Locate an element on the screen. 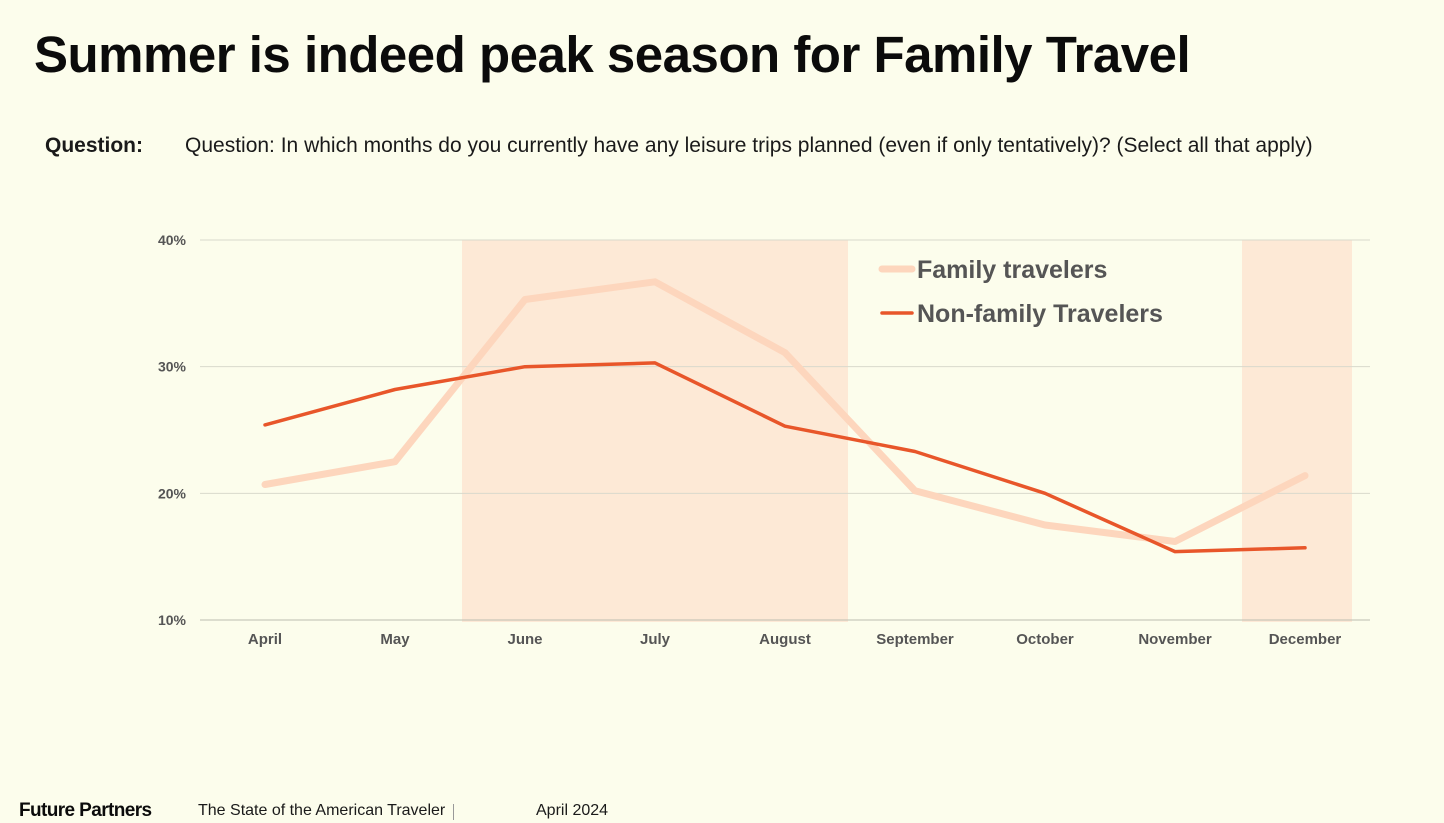  y-tick-label: 10% is located at coordinates (172, 620).